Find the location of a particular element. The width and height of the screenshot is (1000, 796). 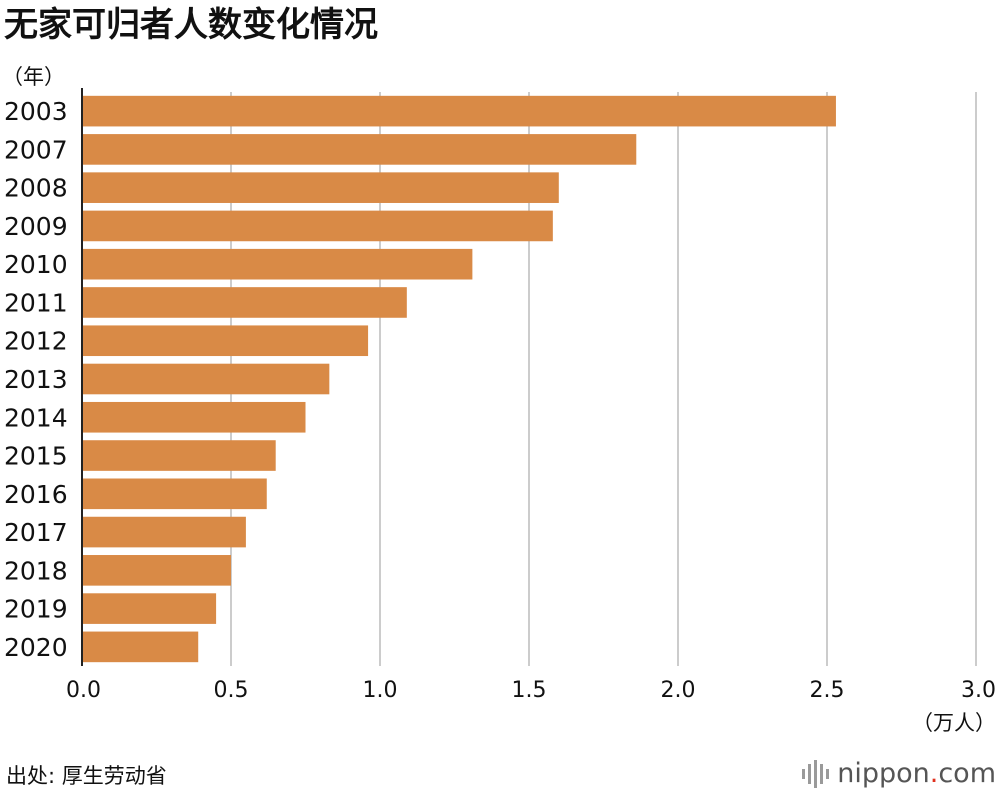

category-label-2017: 2017 is located at coordinates (36, 532).